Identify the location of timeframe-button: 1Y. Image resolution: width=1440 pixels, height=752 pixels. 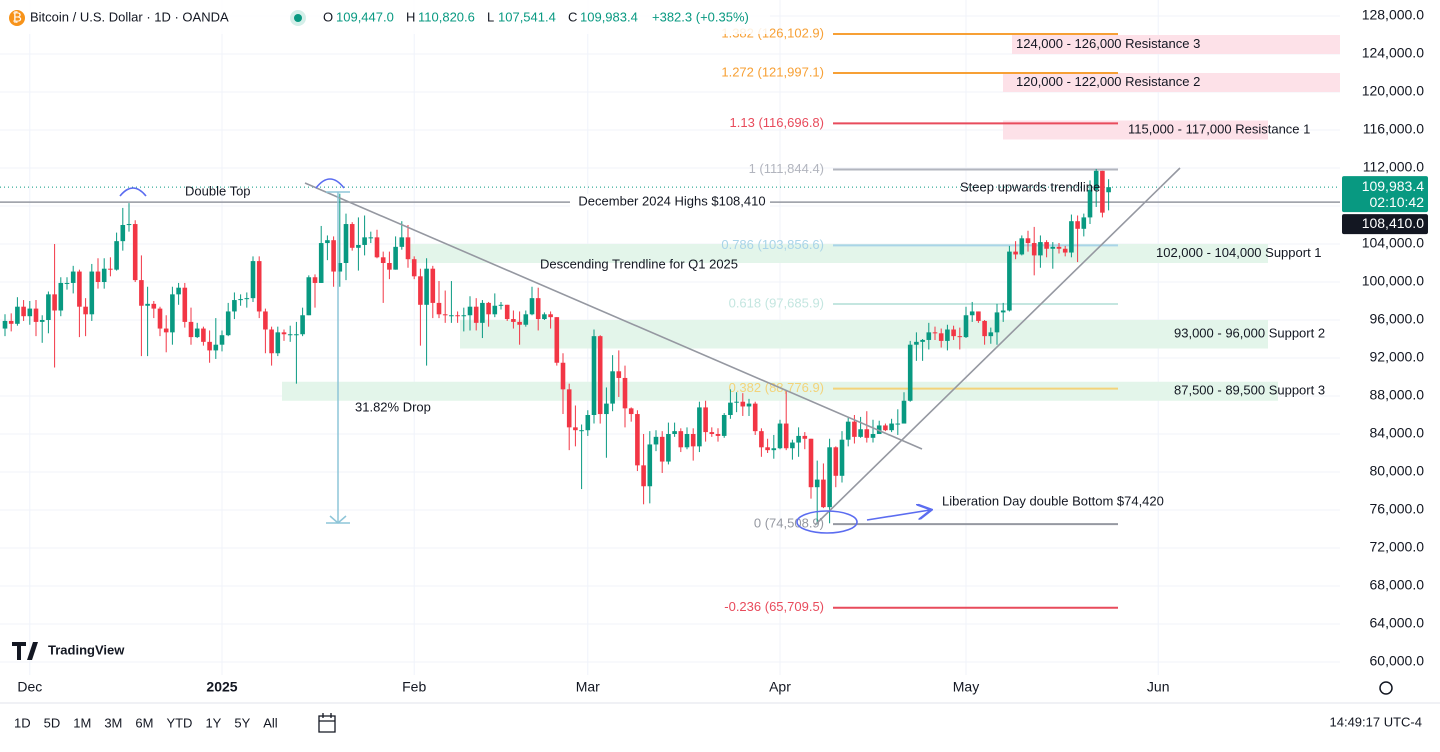
(213, 722).